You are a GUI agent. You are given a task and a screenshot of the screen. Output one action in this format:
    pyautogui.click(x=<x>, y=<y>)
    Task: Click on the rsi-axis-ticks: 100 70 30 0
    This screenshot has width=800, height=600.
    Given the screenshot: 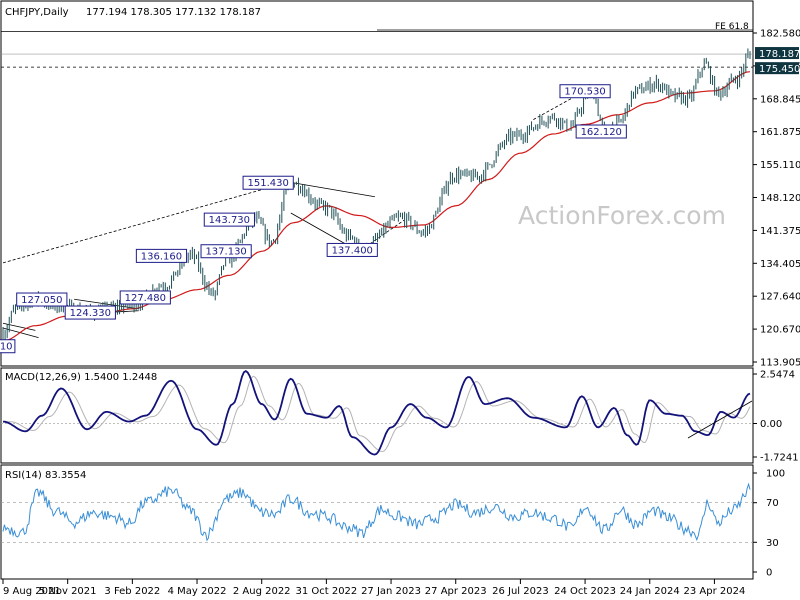 What is the action you would take?
    pyautogui.click(x=769, y=524)
    